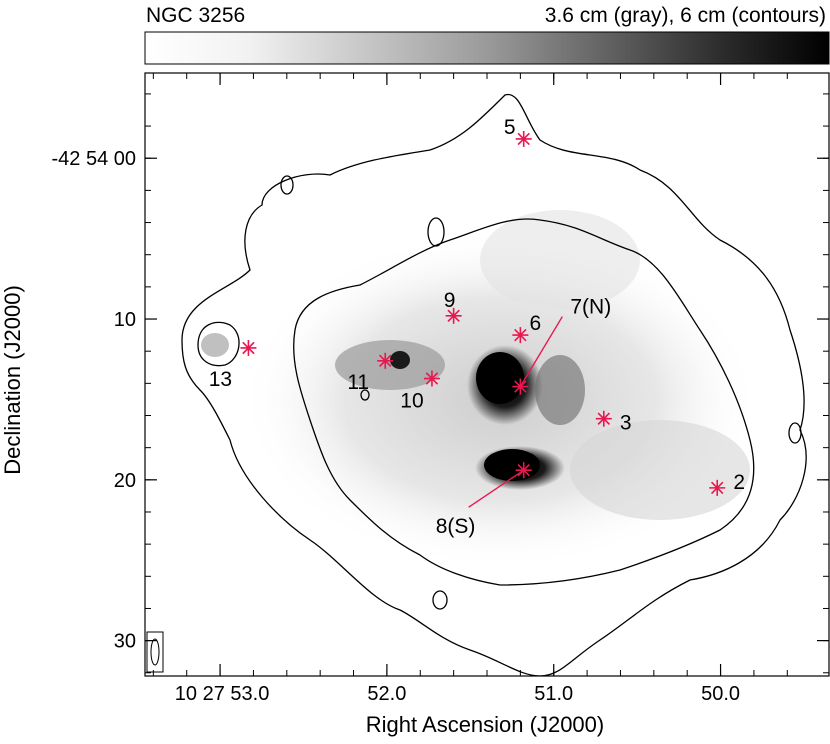  What do you see at coordinates (93, 400) in the screenshot?
I see `y-tick-labels: -42 54 00 10 20 30` at bounding box center [93, 400].